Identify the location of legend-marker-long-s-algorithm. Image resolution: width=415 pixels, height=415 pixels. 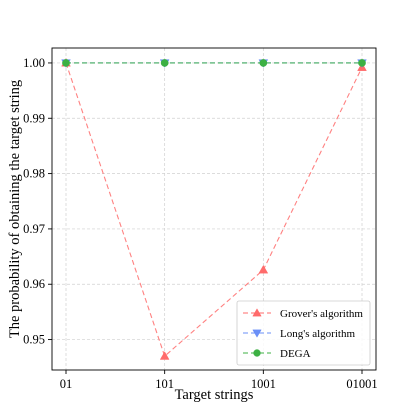
(257, 333).